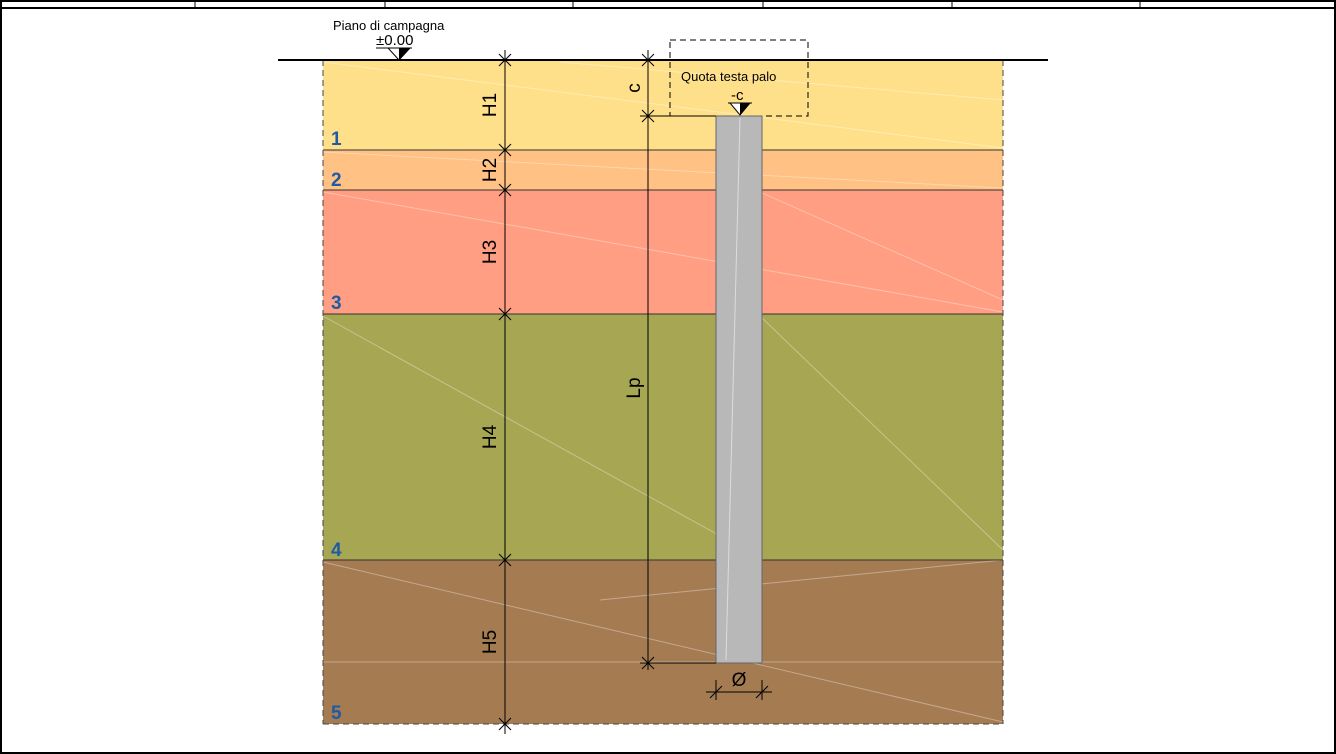  Describe the element at coordinates (737, 95) in the screenshot. I see `pile-head-value: -c` at that location.